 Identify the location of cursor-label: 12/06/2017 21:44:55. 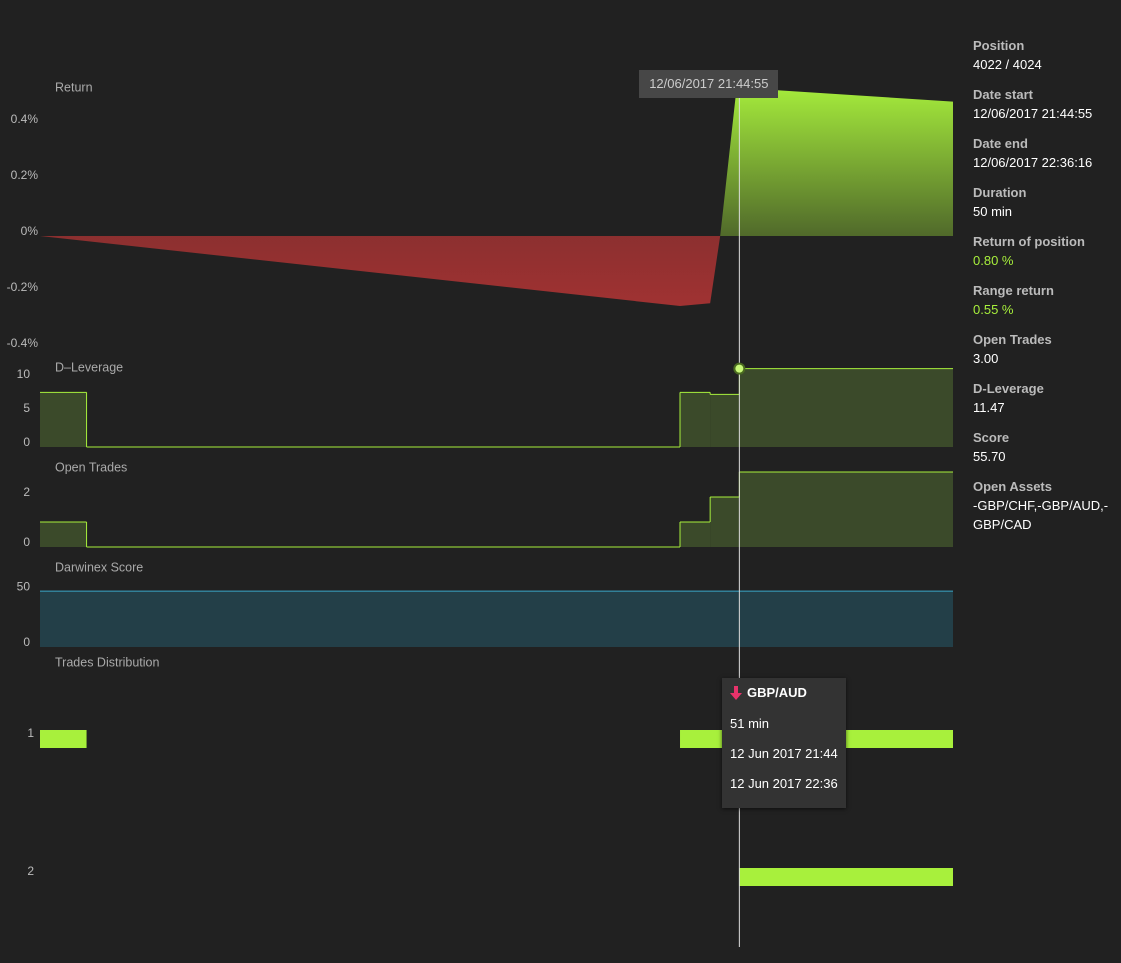
(709, 84).